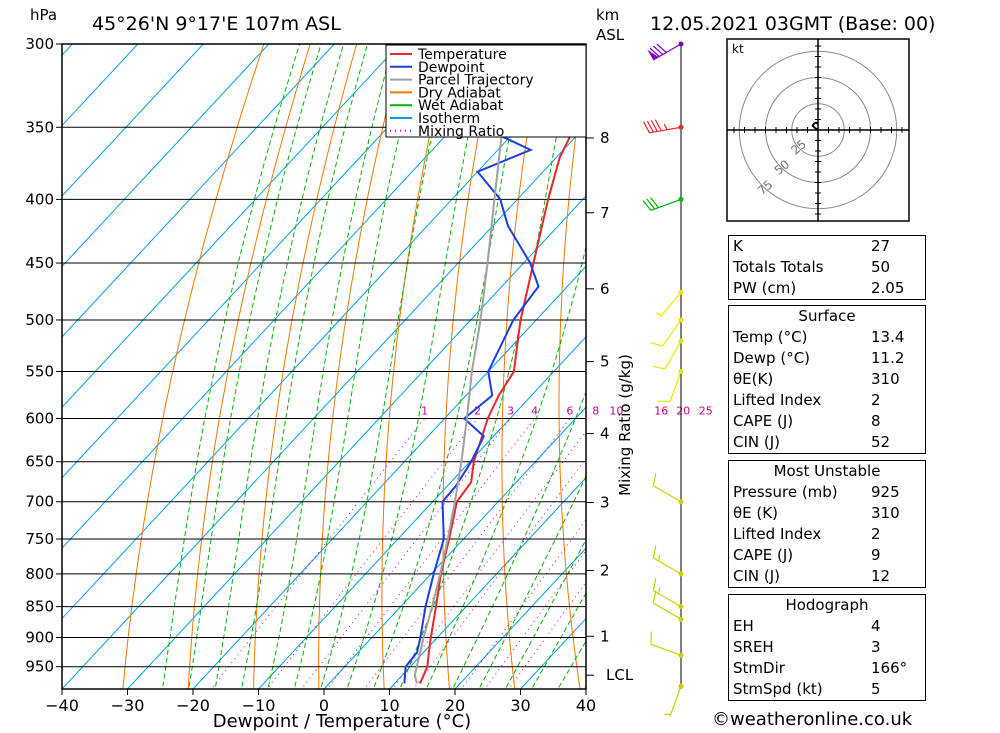 Image resolution: width=1000 pixels, height=733 pixels. What do you see at coordinates (324, 705) in the screenshot?
I see `x-tick-label: 0` at bounding box center [324, 705].